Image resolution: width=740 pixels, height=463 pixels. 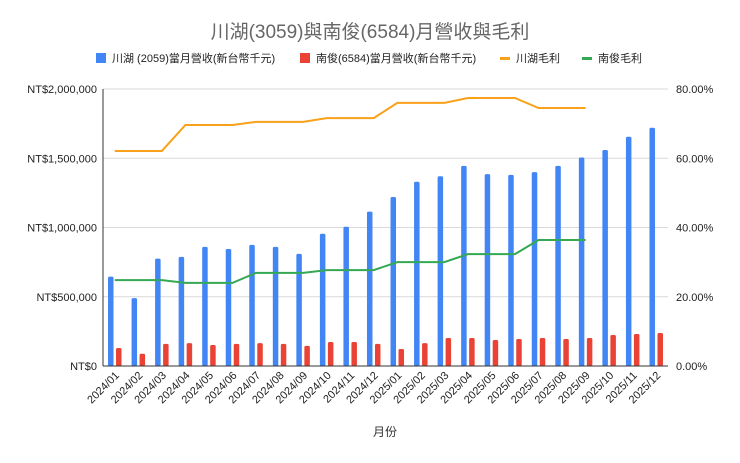 What do you see at coordinates (83, 367) in the screenshot?
I see `y-tick-label: NT$0` at bounding box center [83, 367].